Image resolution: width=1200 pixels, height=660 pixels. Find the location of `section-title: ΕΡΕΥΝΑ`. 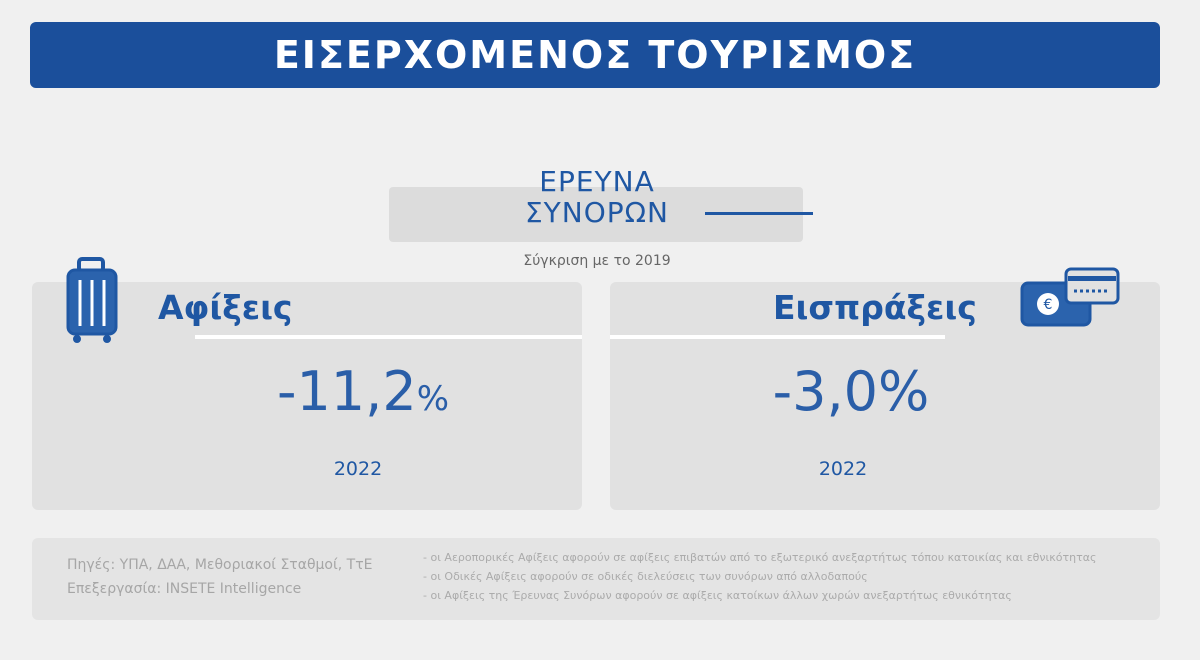

section-title: ΕΡΕΥΝΑ is located at coordinates (597, 181).